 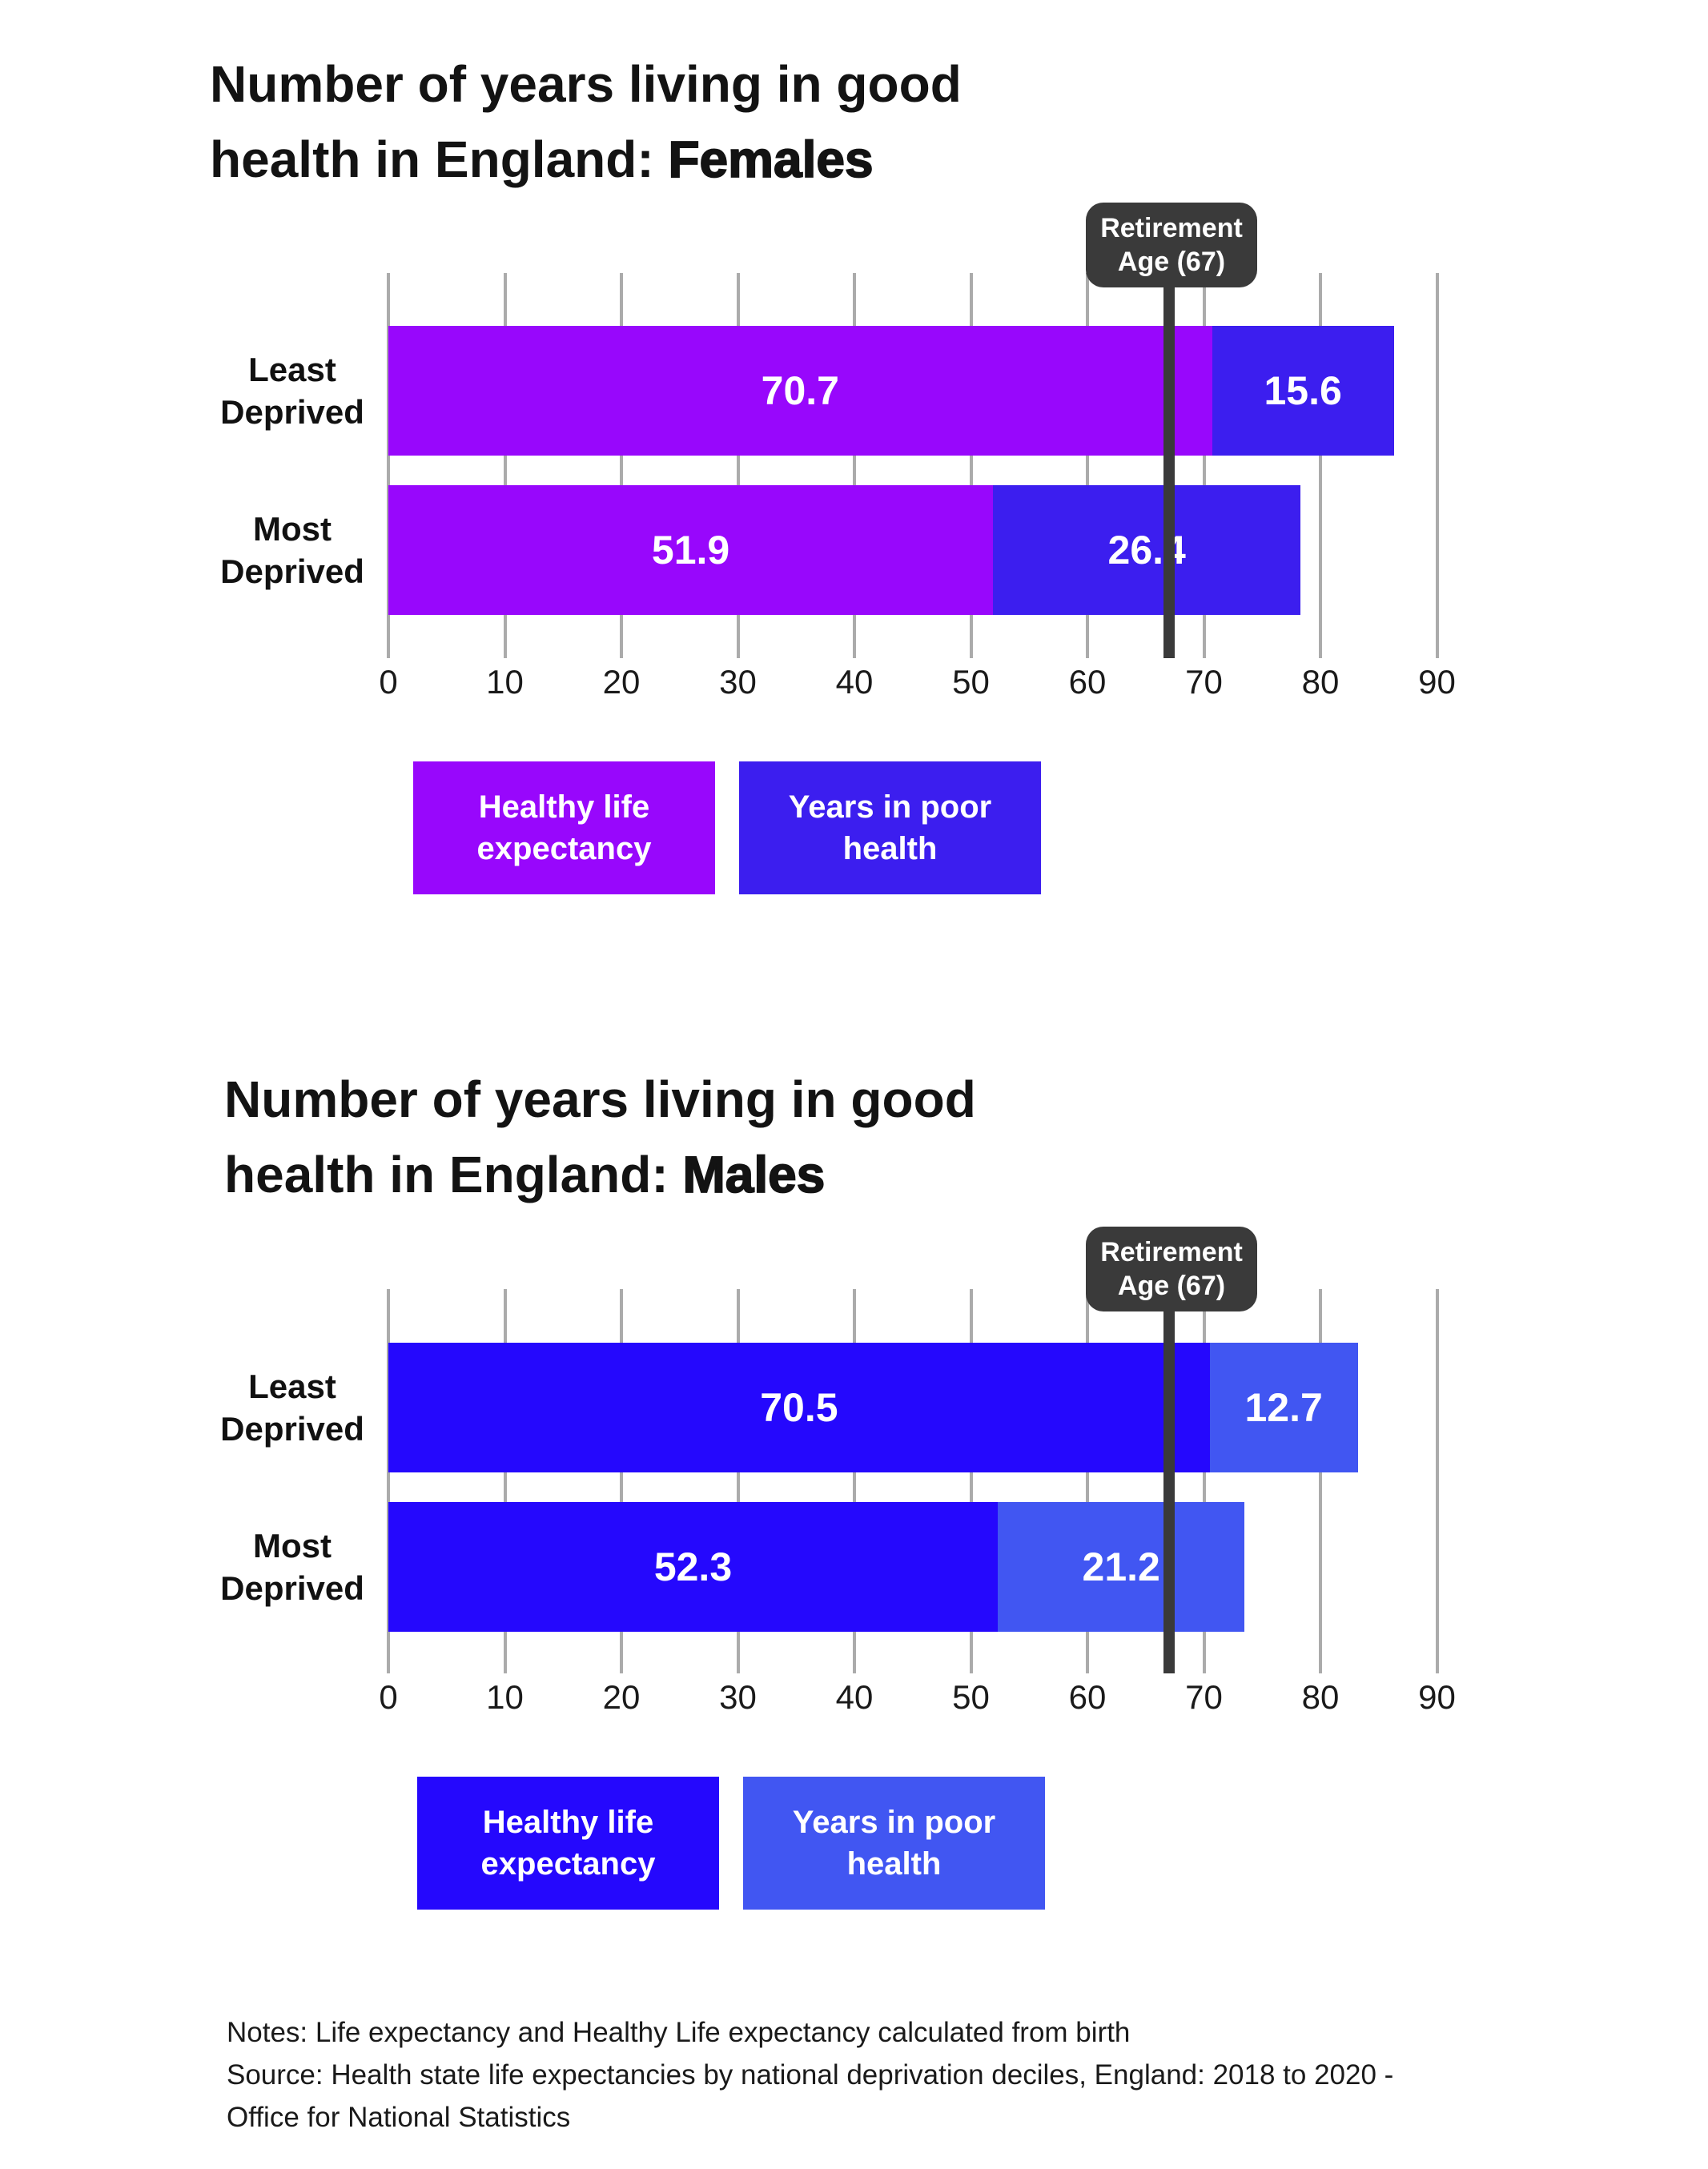 I want to click on source-line-2: Office for National Statistics, so click(x=399, y=2117).